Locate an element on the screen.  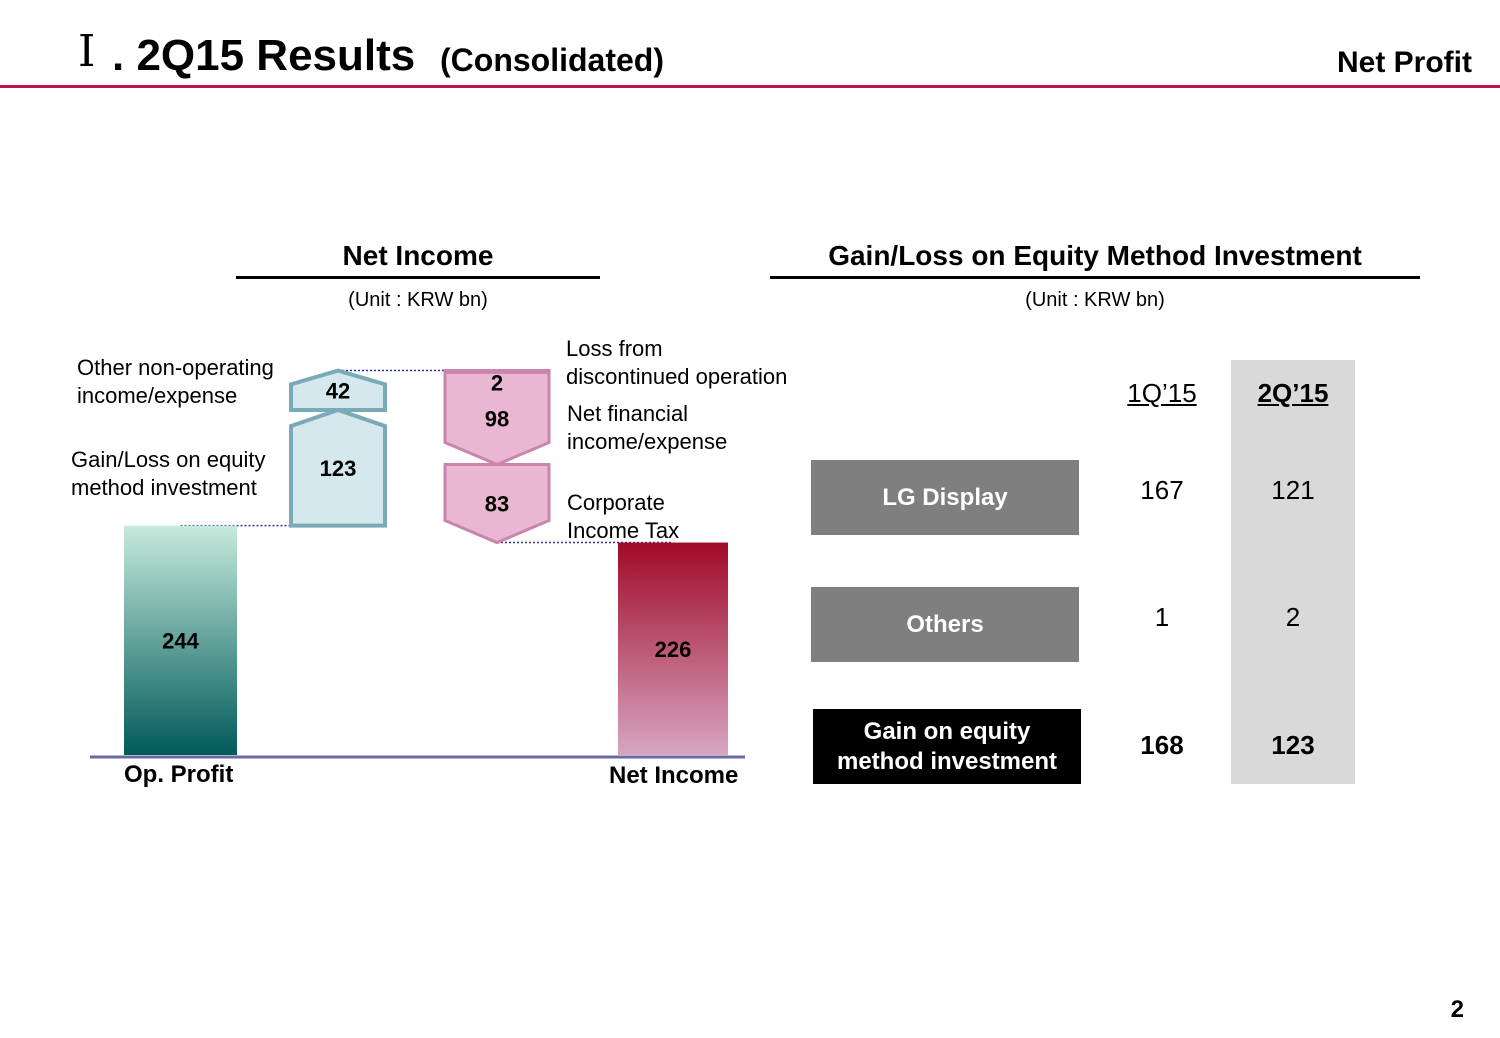
data-label-net-income: 226 is located at coordinates (673, 649).